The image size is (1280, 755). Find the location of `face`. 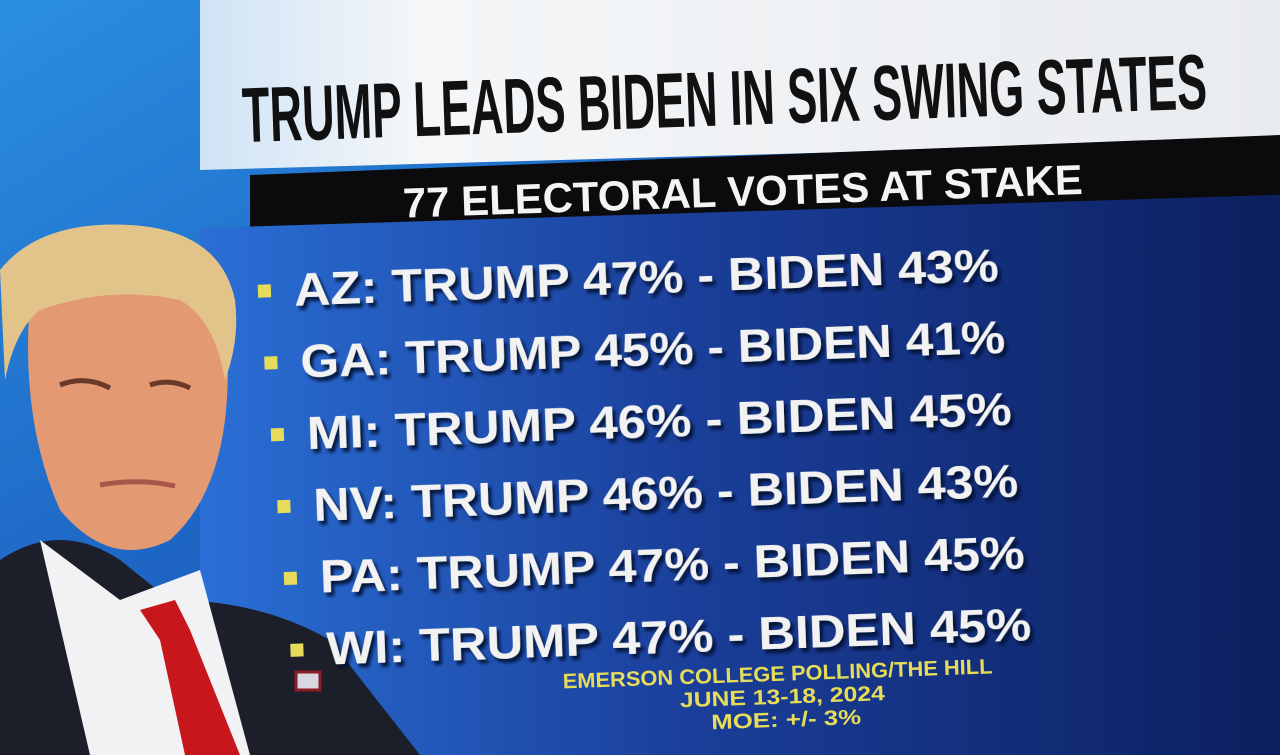

face is located at coordinates (128, 411).